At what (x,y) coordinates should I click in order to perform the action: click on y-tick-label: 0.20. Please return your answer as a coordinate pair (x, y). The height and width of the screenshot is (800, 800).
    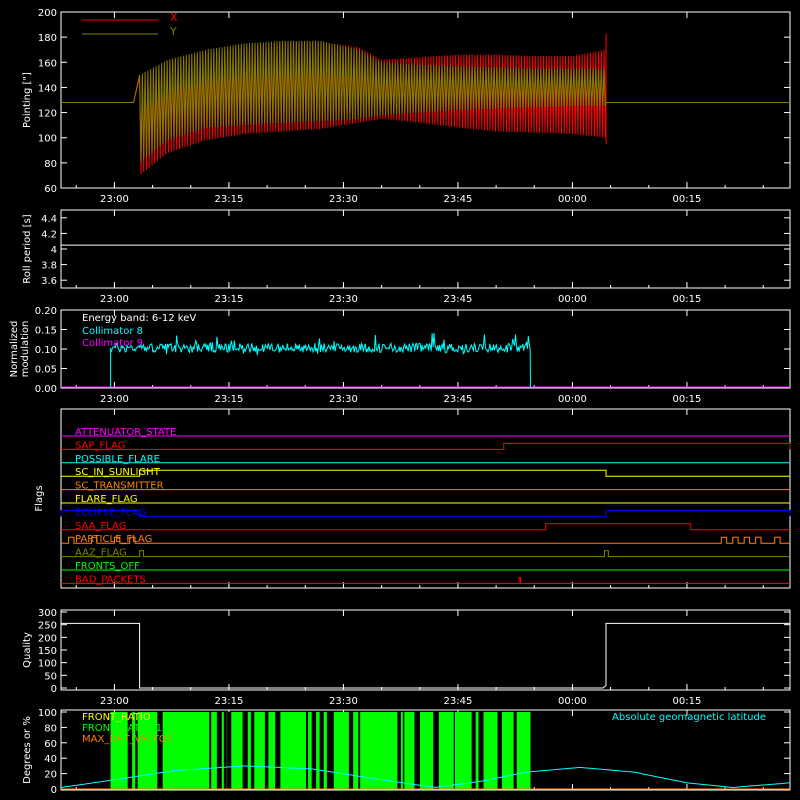
    Looking at the image, I should click on (46, 311).